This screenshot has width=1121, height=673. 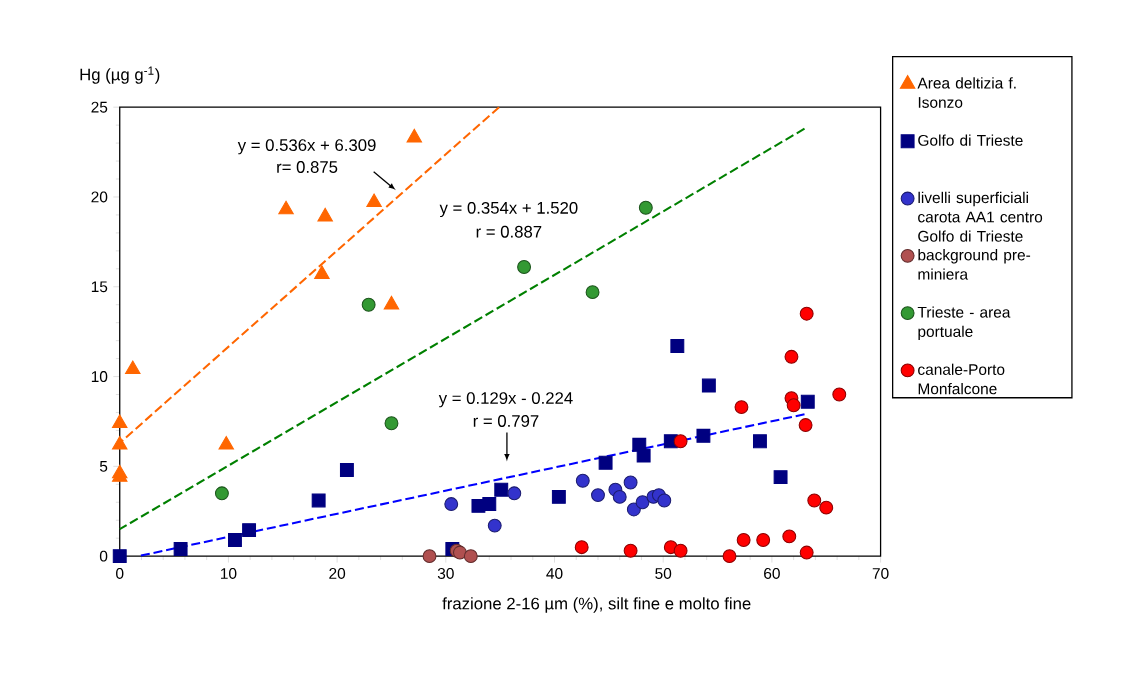 What do you see at coordinates (120, 75) in the screenshot?
I see `y-axis-title: Hg (µg g$^{-1}$)` at bounding box center [120, 75].